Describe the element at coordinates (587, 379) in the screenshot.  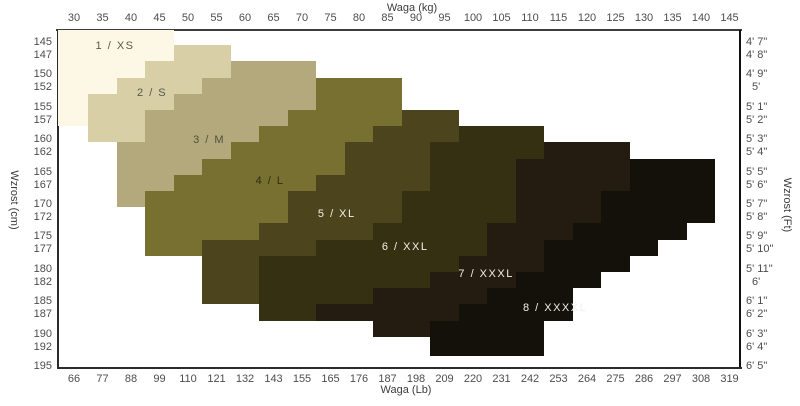
I see `lb-tick-label: 264` at that location.